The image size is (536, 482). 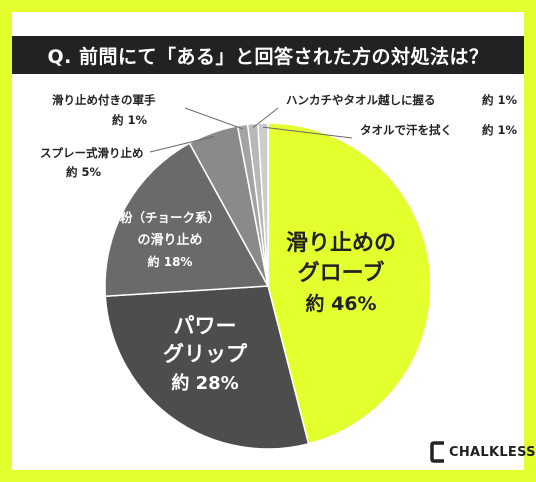 I want to click on slice-label-1-line-1: グリップ, so click(x=205, y=354).